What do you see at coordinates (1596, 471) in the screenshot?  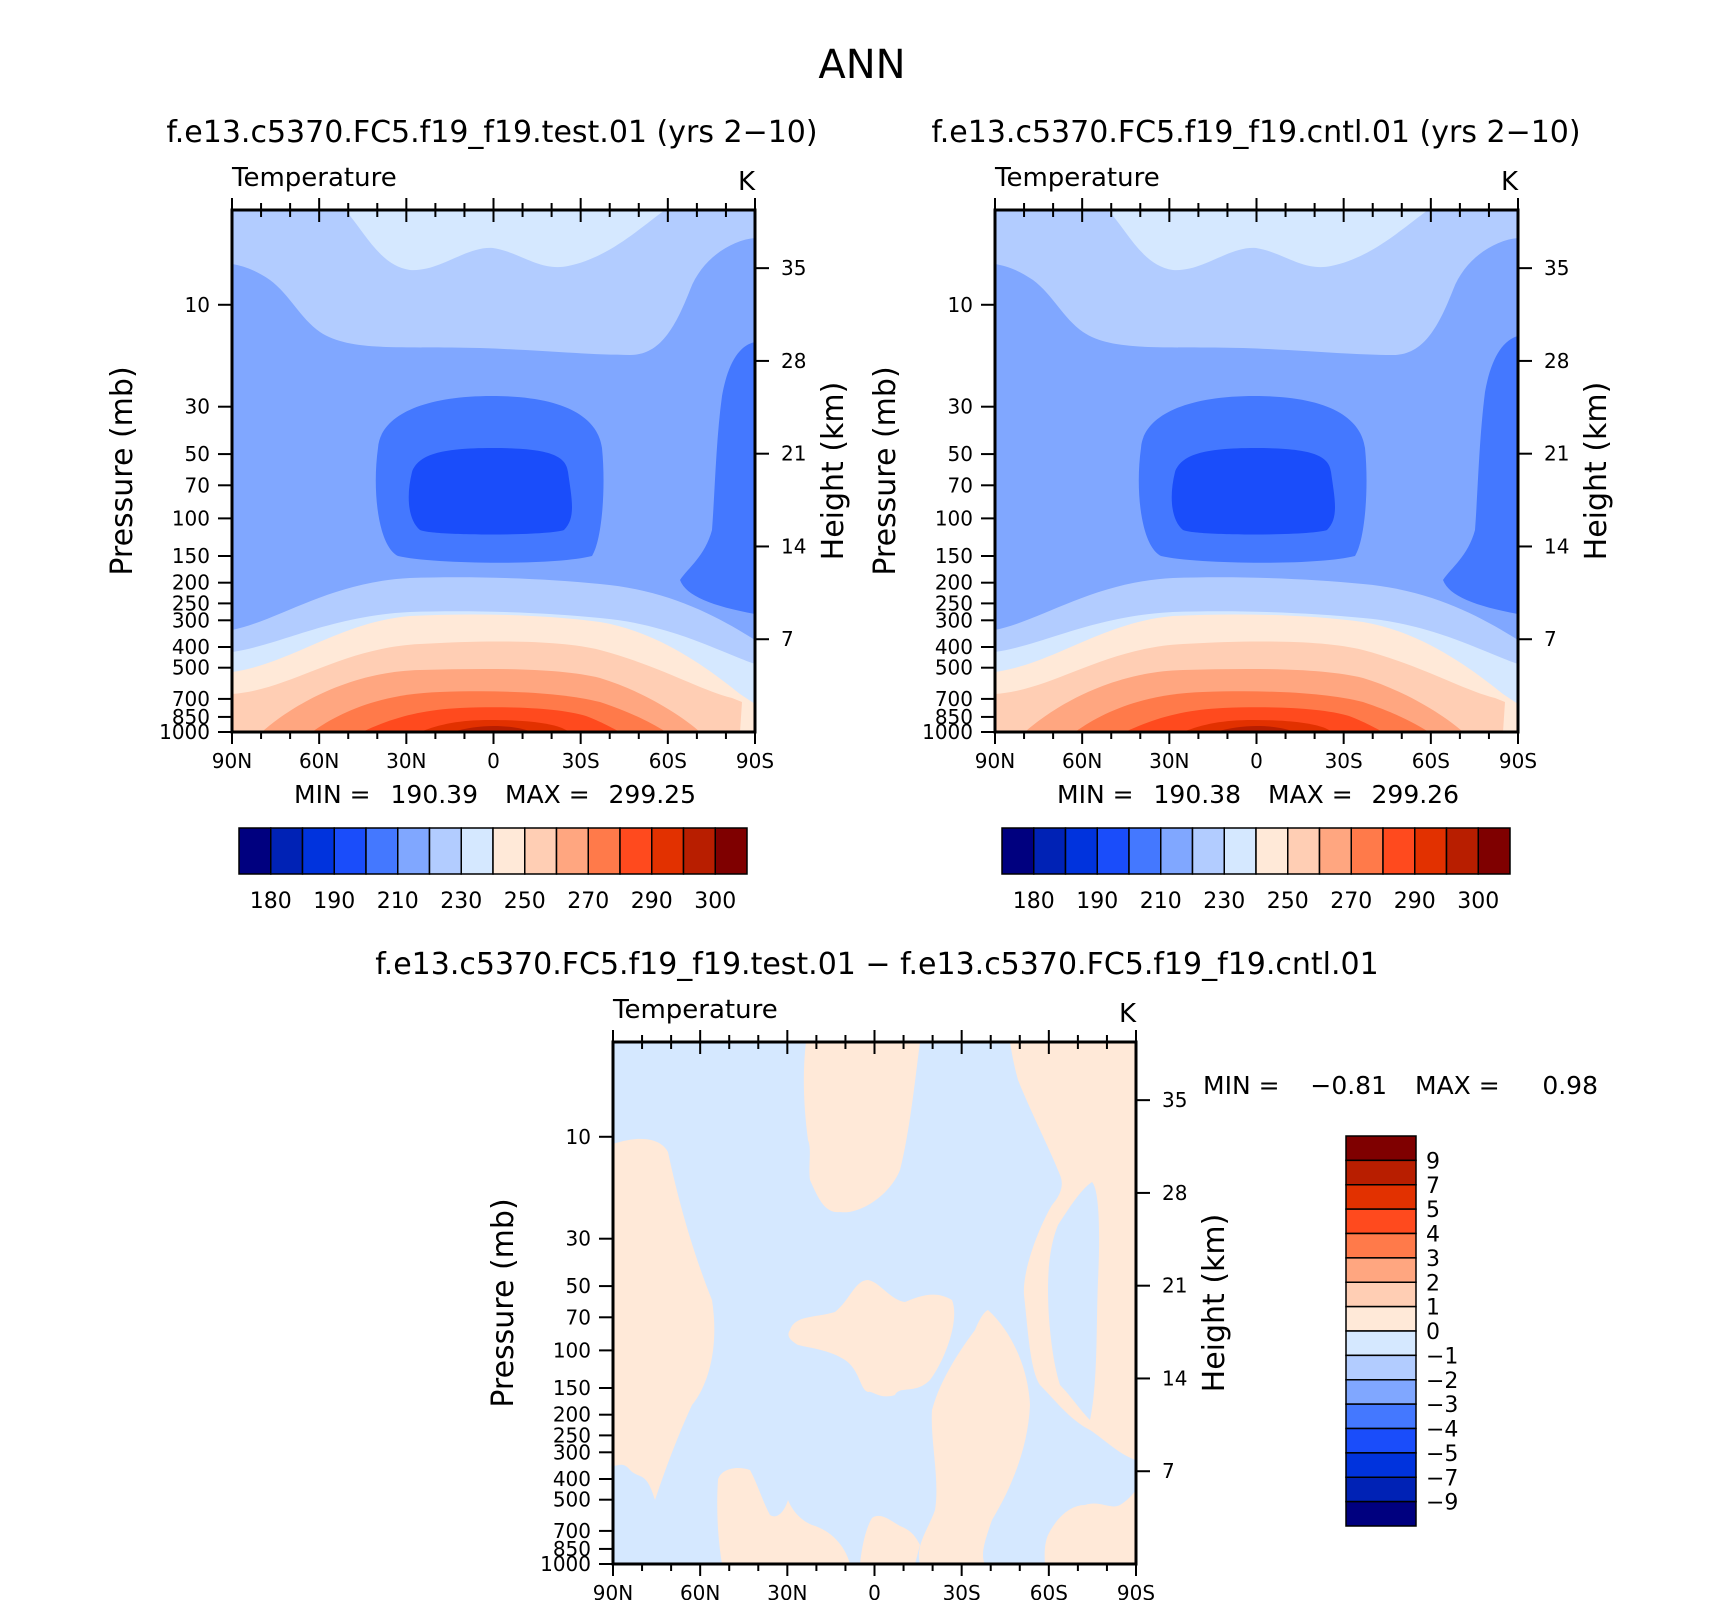 I see `y2-axis-label: Height (km)` at bounding box center [1596, 471].